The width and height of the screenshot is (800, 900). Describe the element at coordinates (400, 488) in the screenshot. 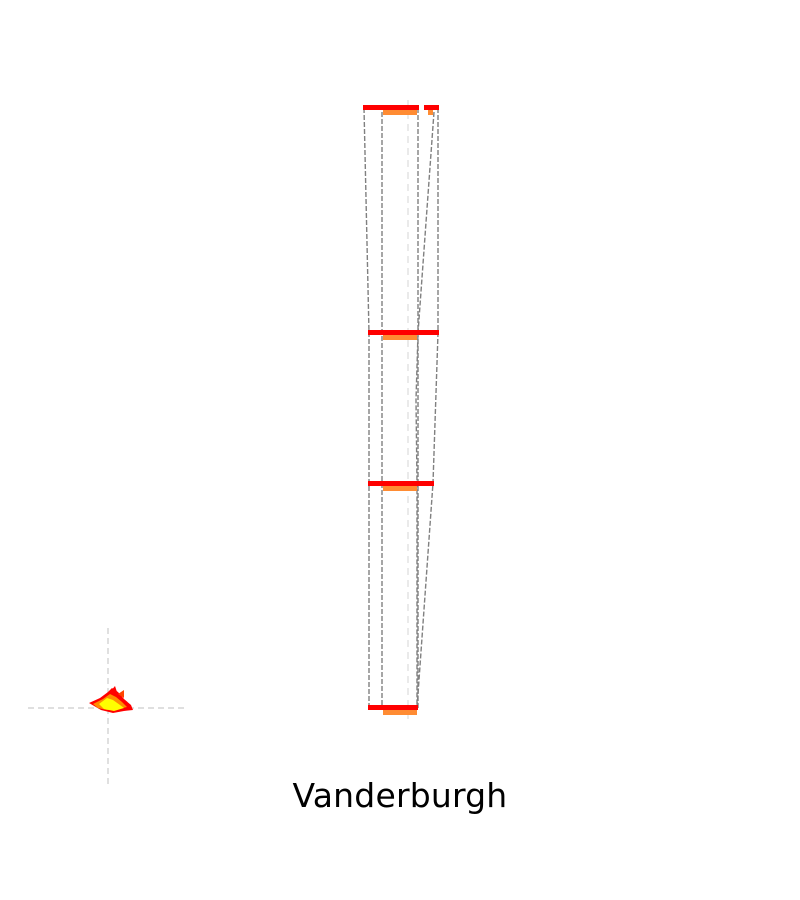

I see `level-bar-3-secondary` at that location.